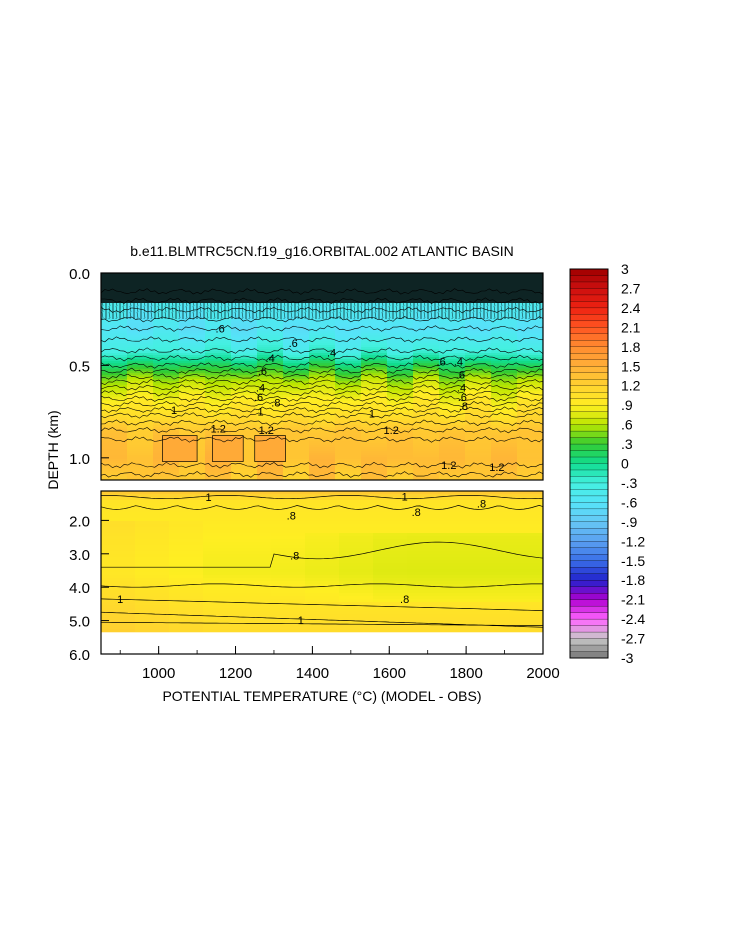 The image size is (733, 945). I want to click on colorbar-label: .3, so click(627, 444).